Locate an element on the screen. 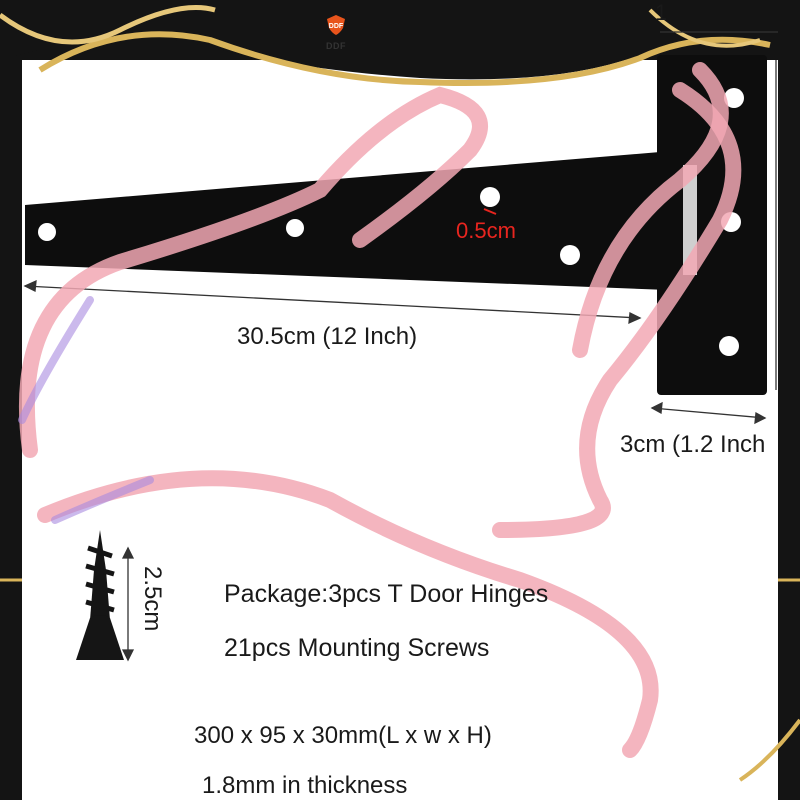 This screenshot has width=800, height=800. package-thickness: 1.8mm in thickness is located at coordinates (305, 785).